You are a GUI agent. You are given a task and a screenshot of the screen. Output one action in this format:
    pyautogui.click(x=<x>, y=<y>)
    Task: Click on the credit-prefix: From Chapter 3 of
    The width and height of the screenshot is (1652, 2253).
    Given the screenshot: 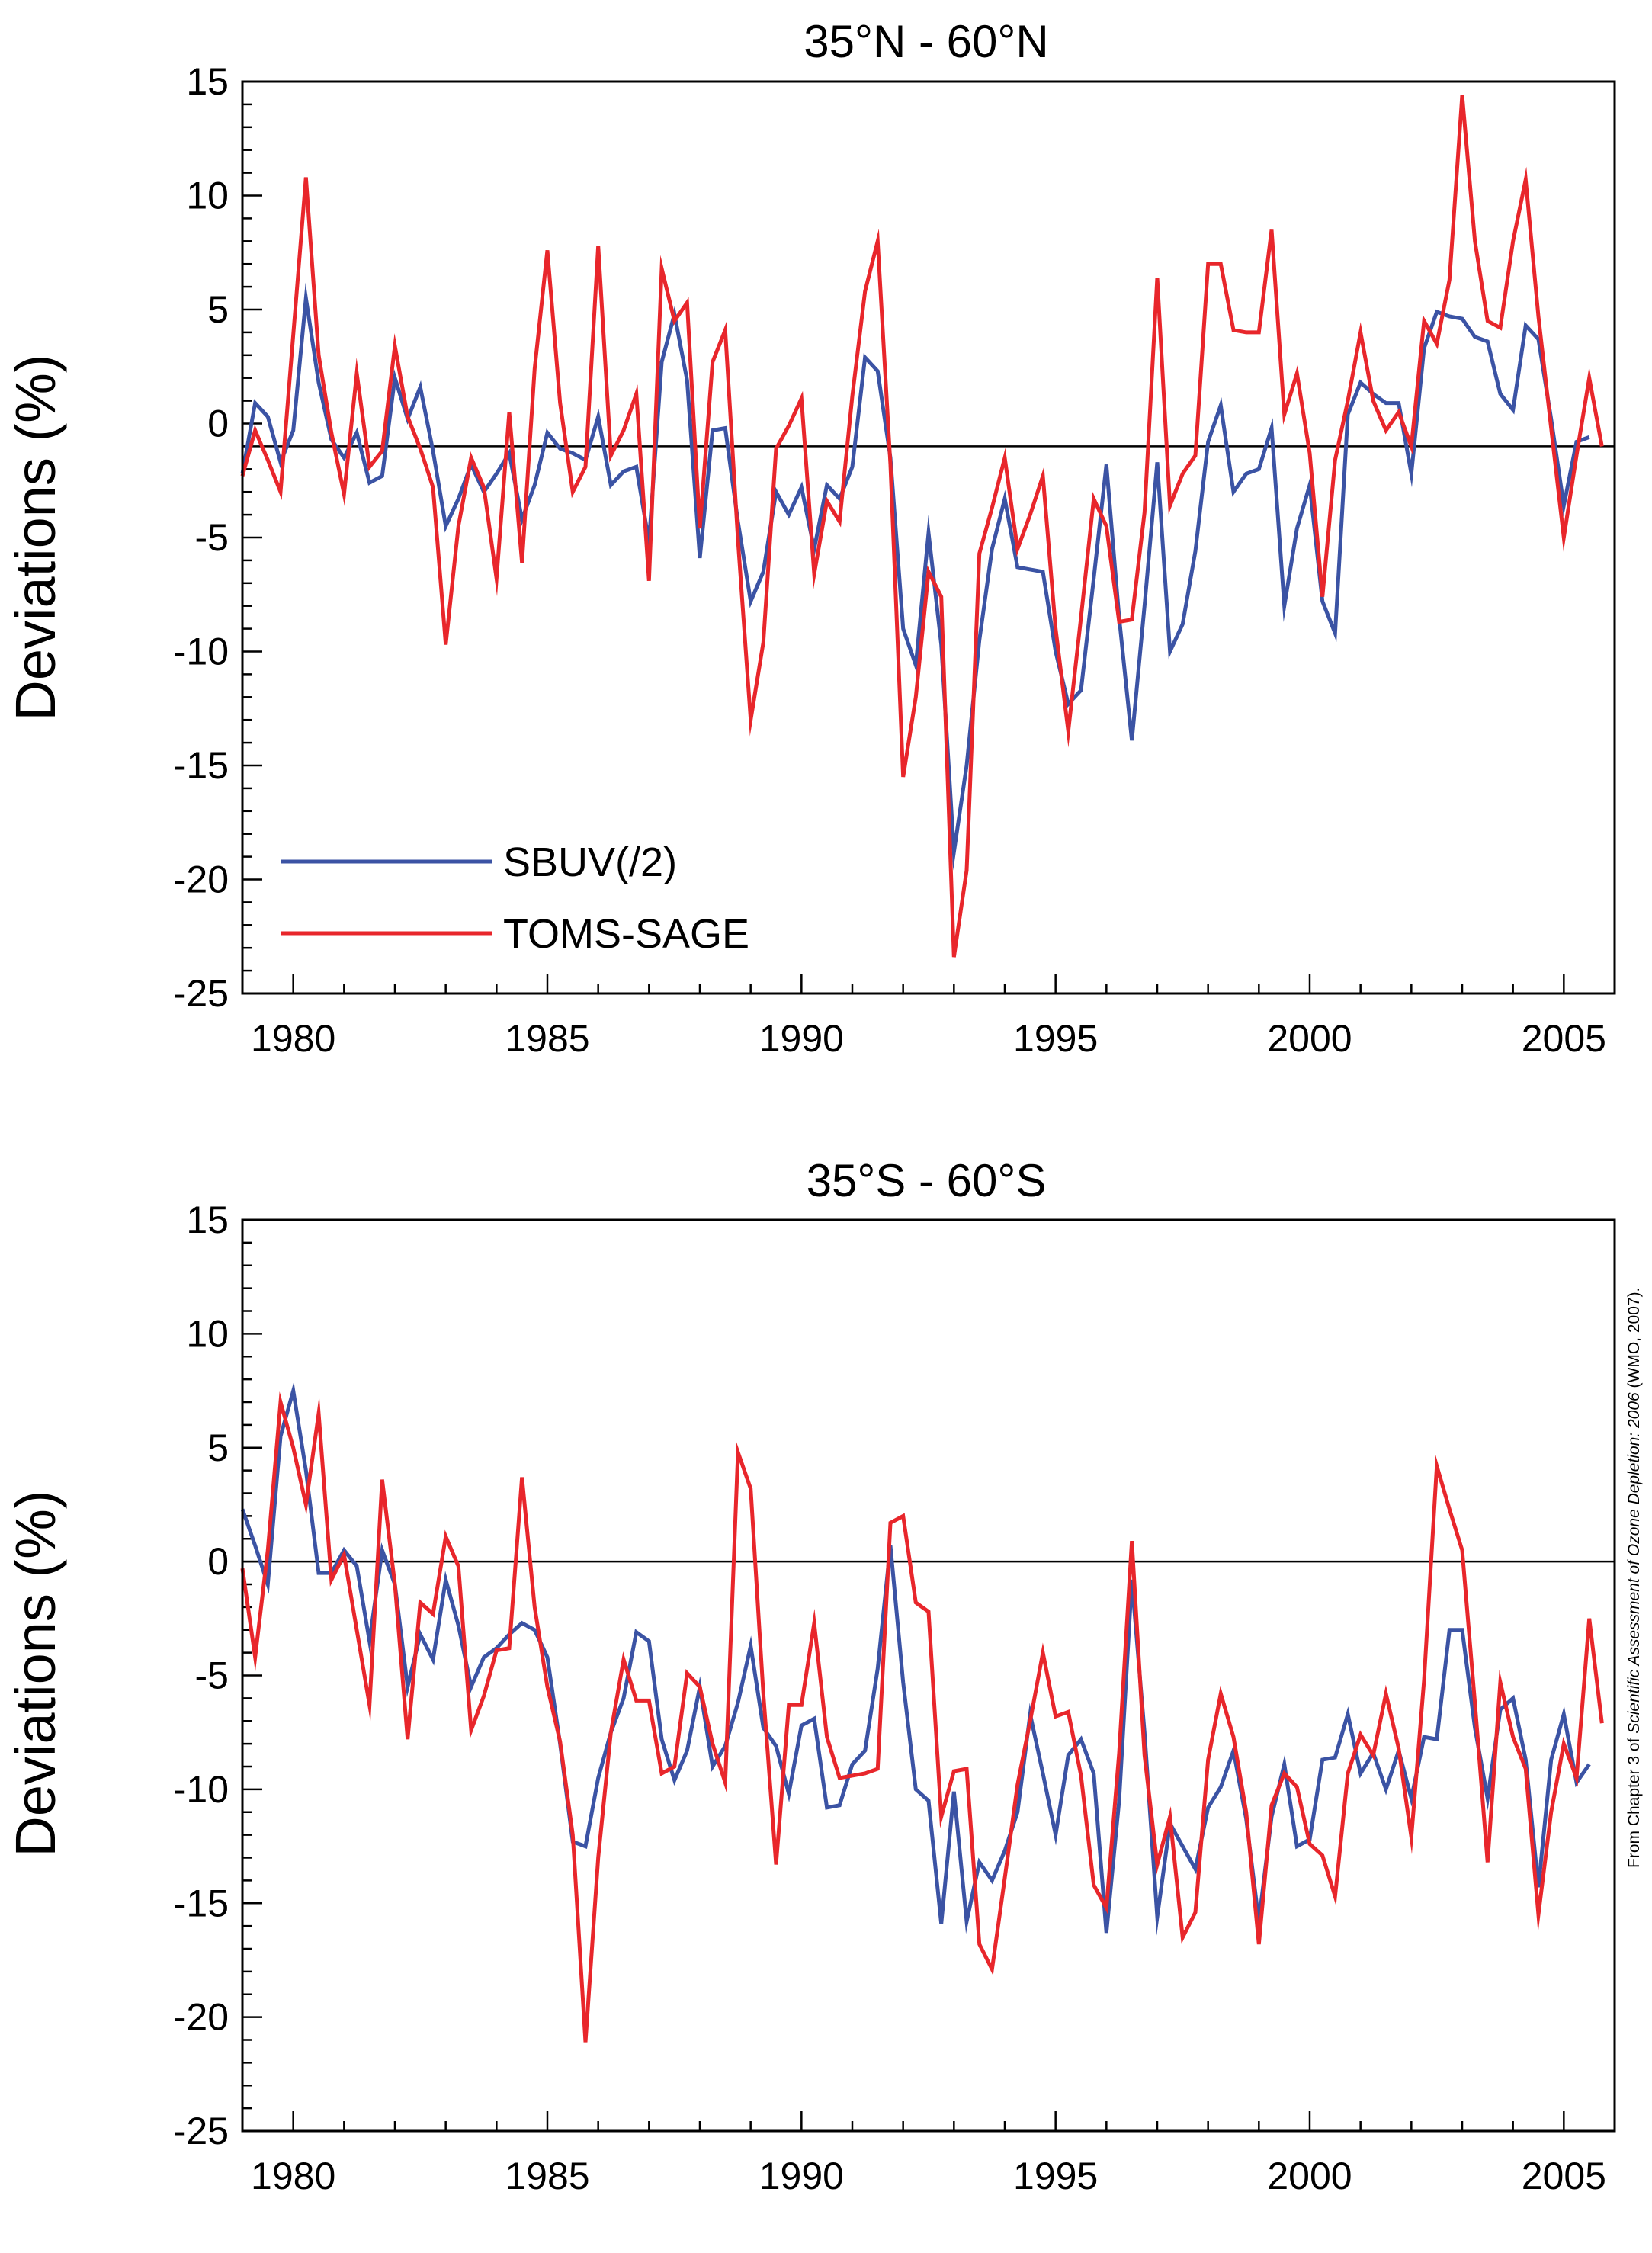 What is the action you would take?
    pyautogui.click(x=1634, y=1801)
    